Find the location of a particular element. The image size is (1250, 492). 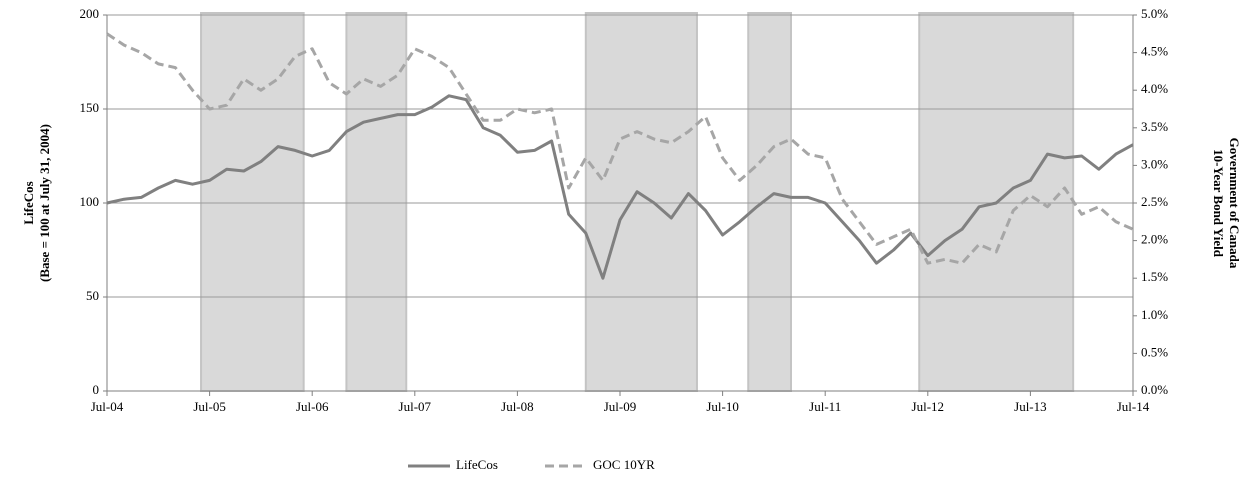

y2-tick-label: 0.5% is located at coordinates (1154, 351).